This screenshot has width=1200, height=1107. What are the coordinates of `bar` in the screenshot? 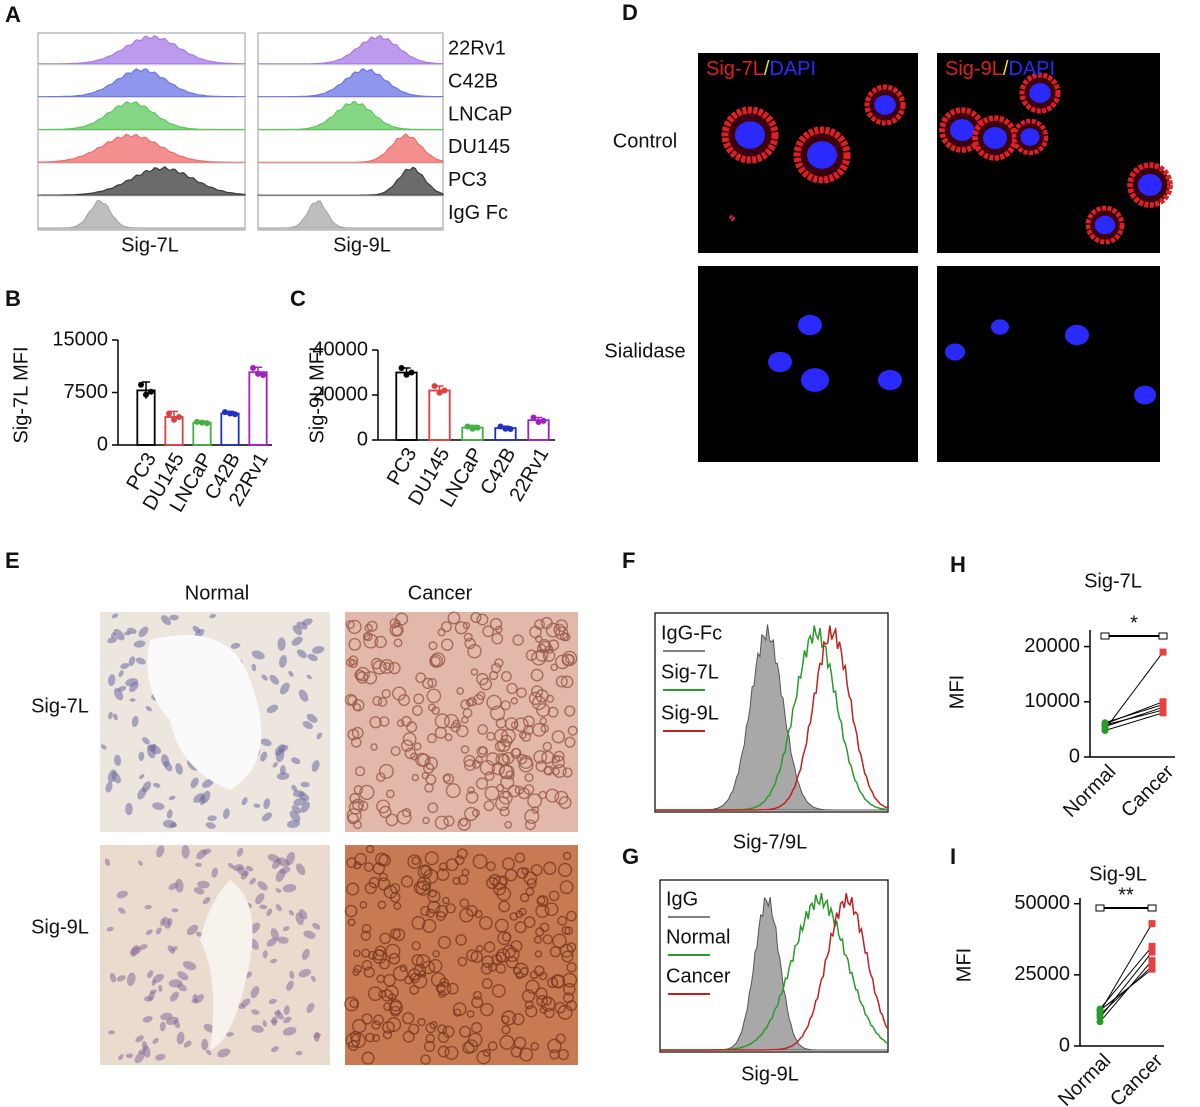 It's located at (230, 429).